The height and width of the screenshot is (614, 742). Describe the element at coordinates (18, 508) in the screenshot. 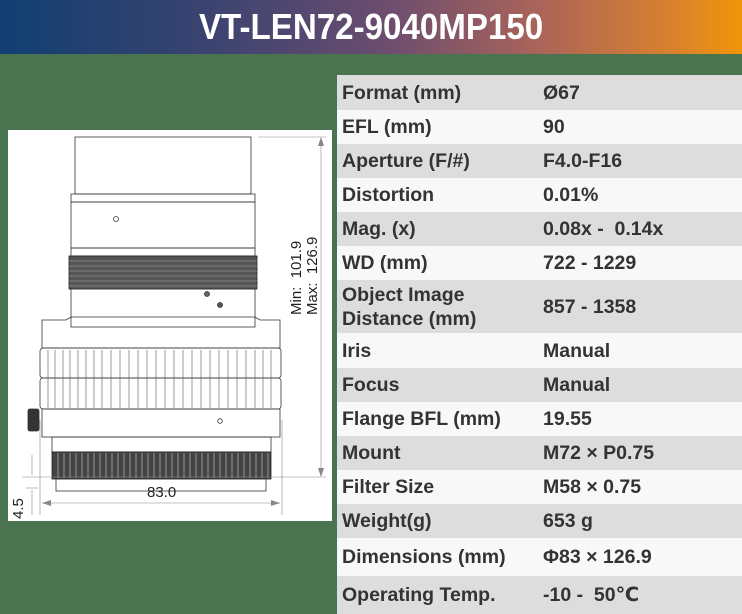

I see `dimension-flange: 4.5` at that location.